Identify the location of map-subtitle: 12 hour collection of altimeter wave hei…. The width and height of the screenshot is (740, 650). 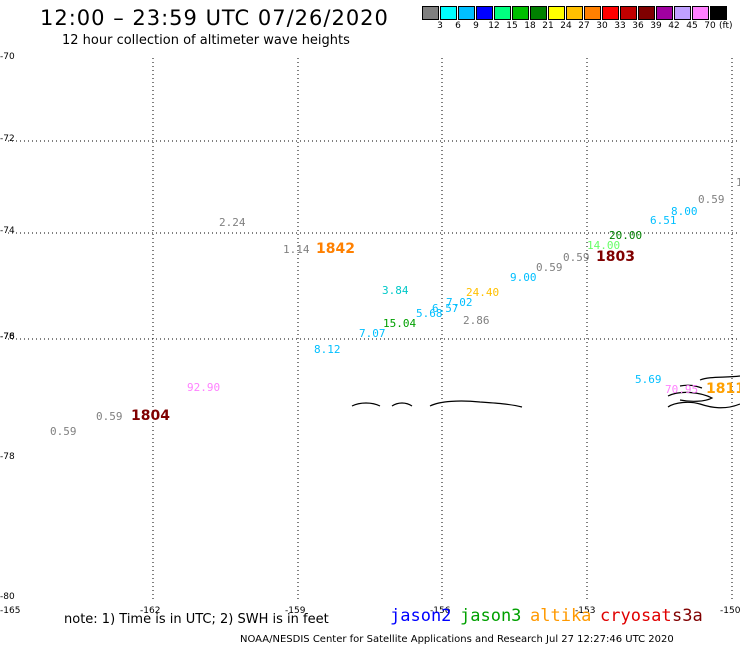
(206, 40).